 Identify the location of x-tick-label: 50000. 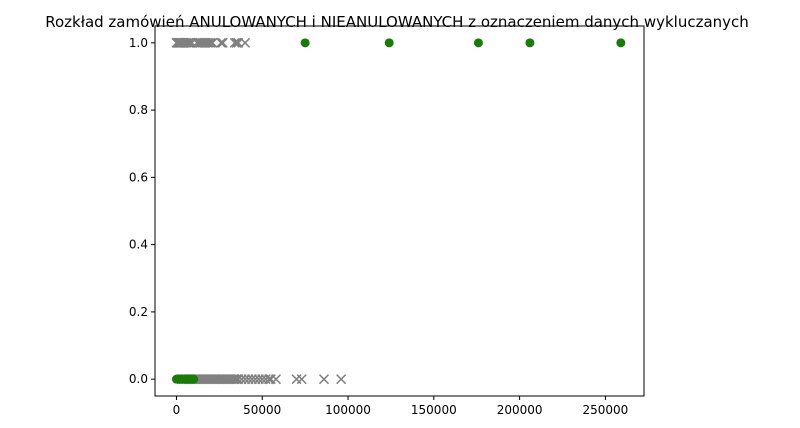
(262, 410).